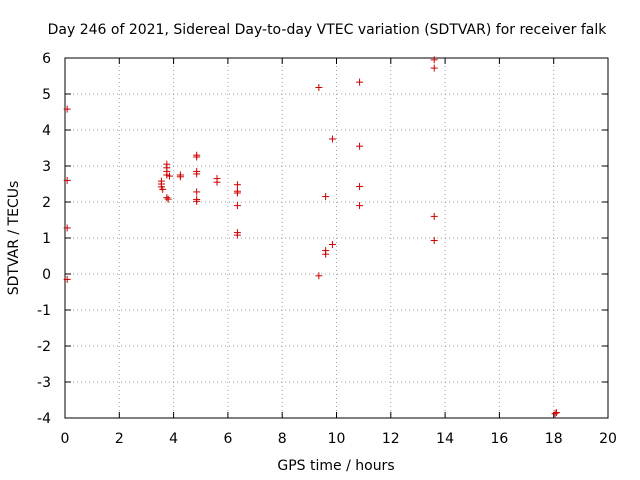  Describe the element at coordinates (46, 95) in the screenshot. I see `y-tick-label: 5` at that location.